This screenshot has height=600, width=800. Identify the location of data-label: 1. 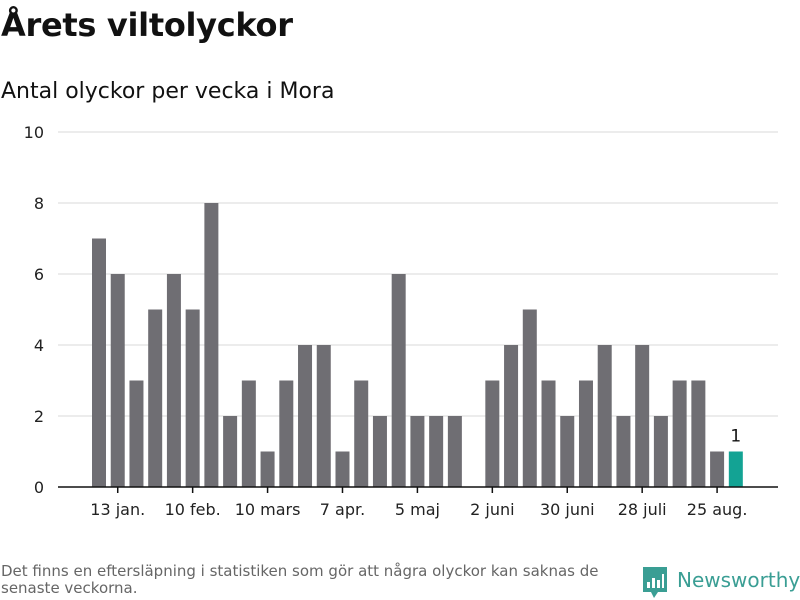
(735, 437).